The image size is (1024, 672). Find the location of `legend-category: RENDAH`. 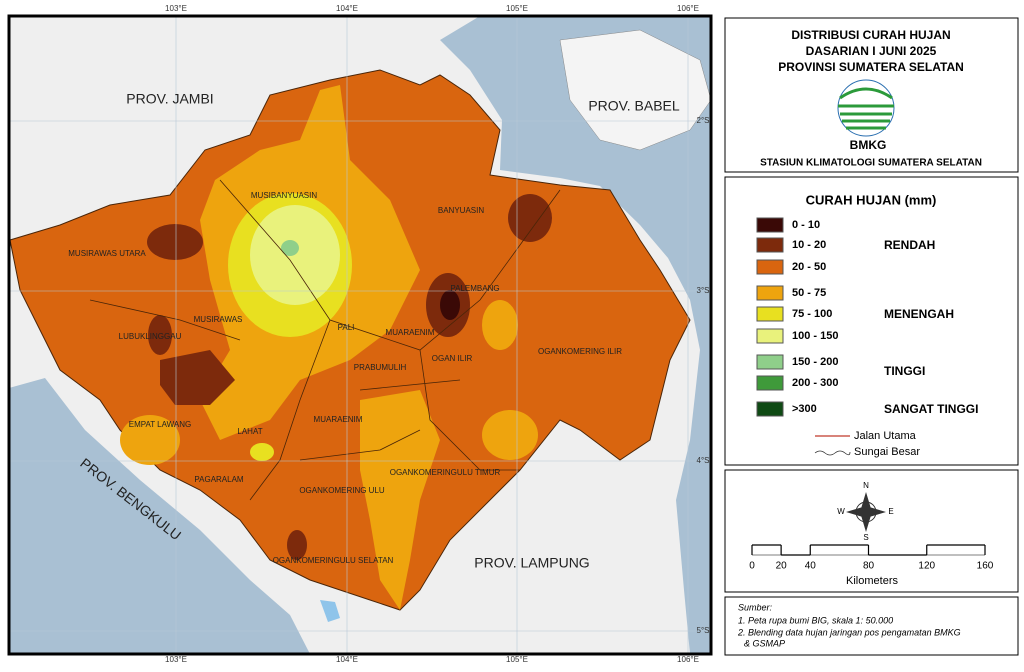

legend-category: RENDAH is located at coordinates (909, 245).